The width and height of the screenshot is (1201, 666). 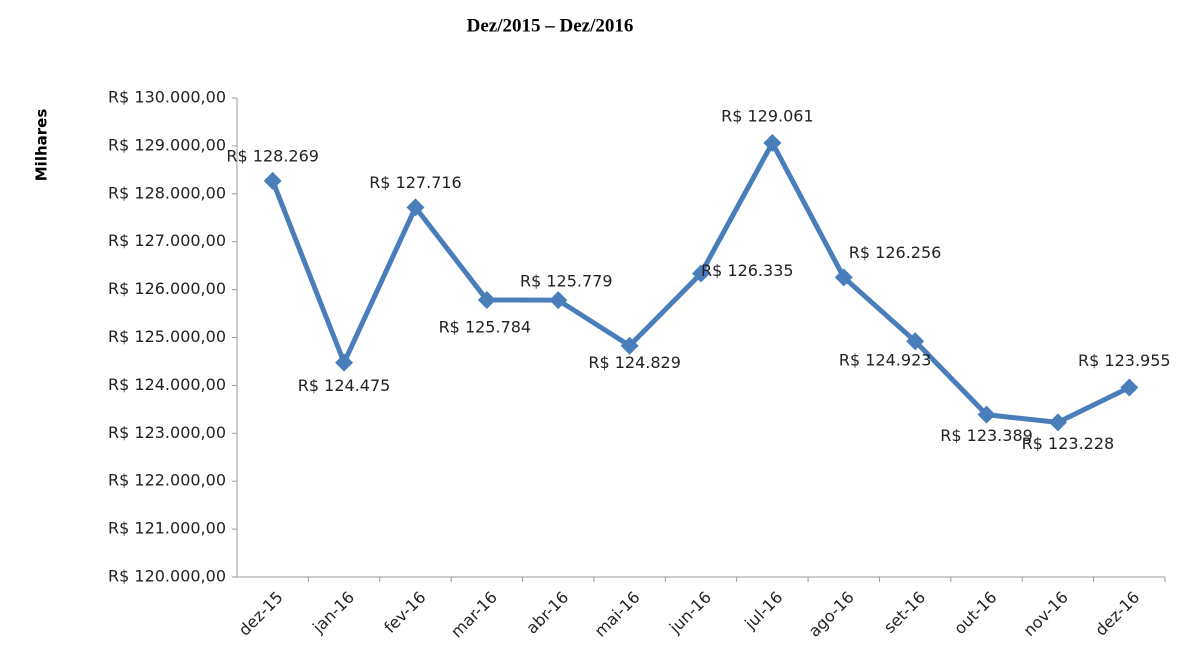 What do you see at coordinates (167, 144) in the screenshot?
I see `y-tick-label: R$ 129.000,00` at bounding box center [167, 144].